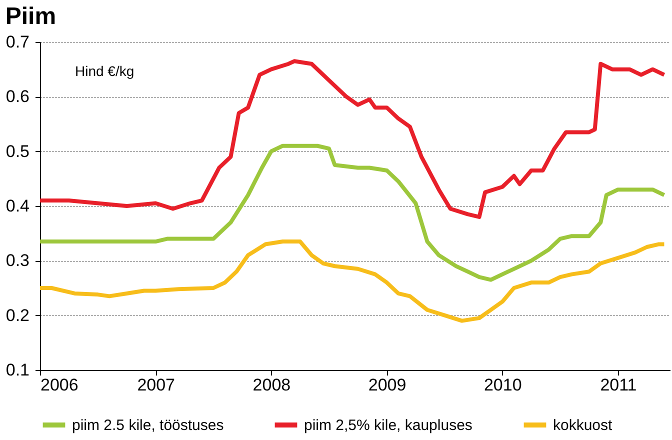  What do you see at coordinates (18, 315) in the screenshot?
I see `y-tick-label: 0.2` at bounding box center [18, 315].